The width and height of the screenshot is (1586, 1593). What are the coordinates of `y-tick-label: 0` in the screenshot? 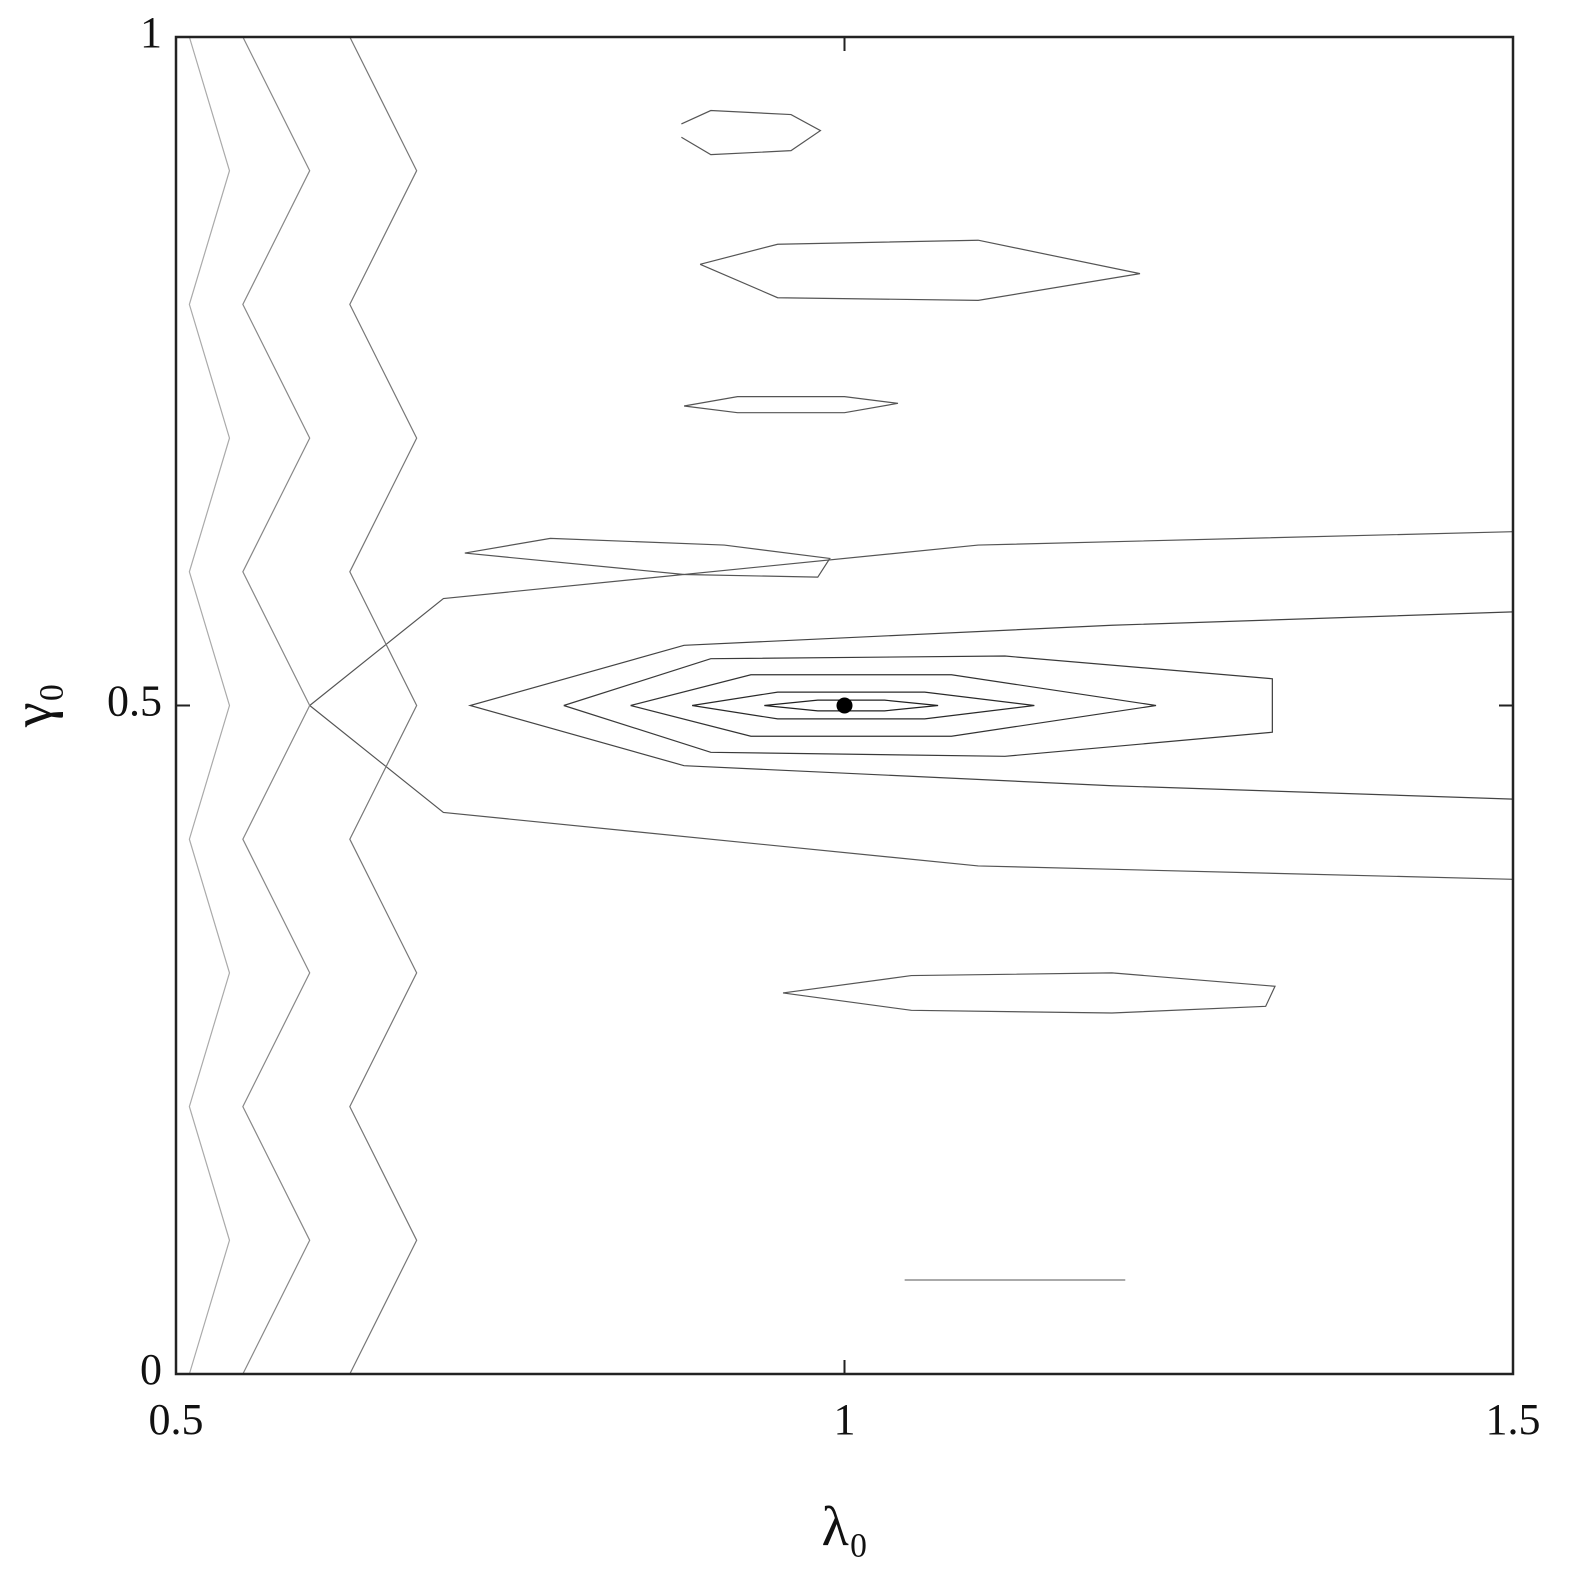 It's located at (151, 1369).